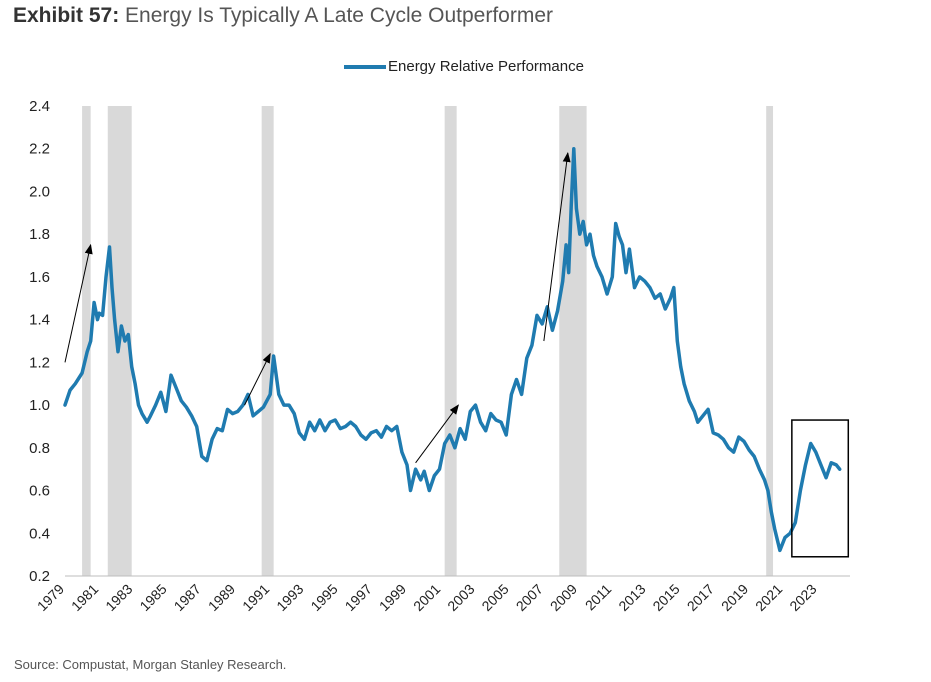  I want to click on y-tick-label: 1.0, so click(39, 405).